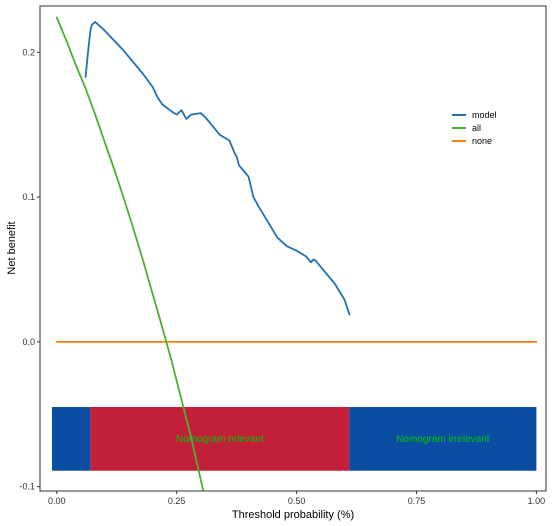 The image size is (554, 526). What do you see at coordinates (482, 141) in the screenshot?
I see `legend-label-none: none` at bounding box center [482, 141].